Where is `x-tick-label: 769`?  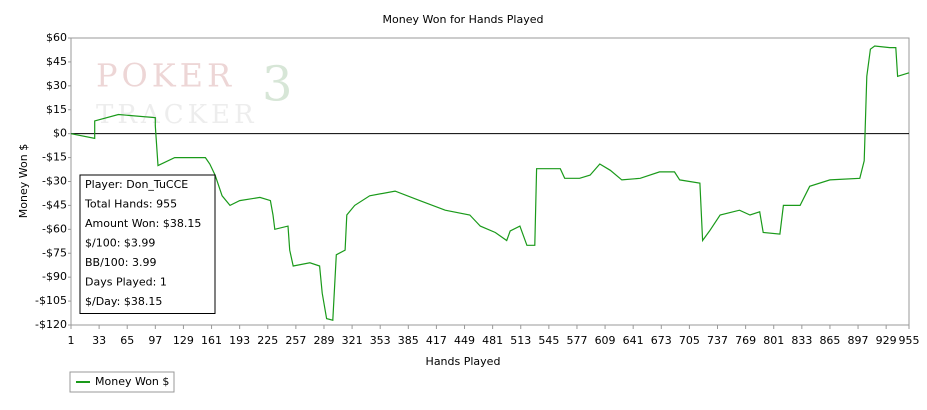
x-tick-label: 769 is located at coordinates (745, 340).